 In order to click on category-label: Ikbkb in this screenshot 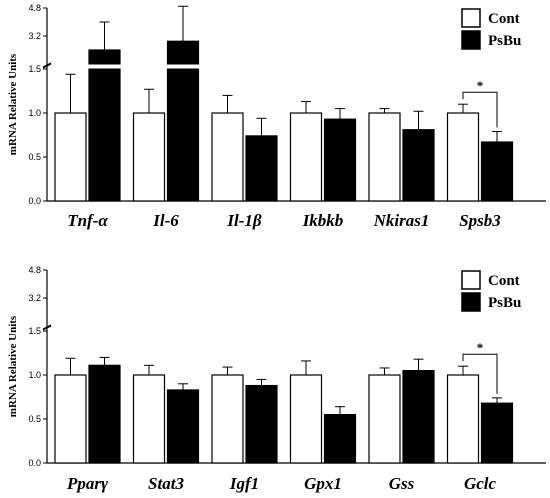, I will do `click(323, 220)`.